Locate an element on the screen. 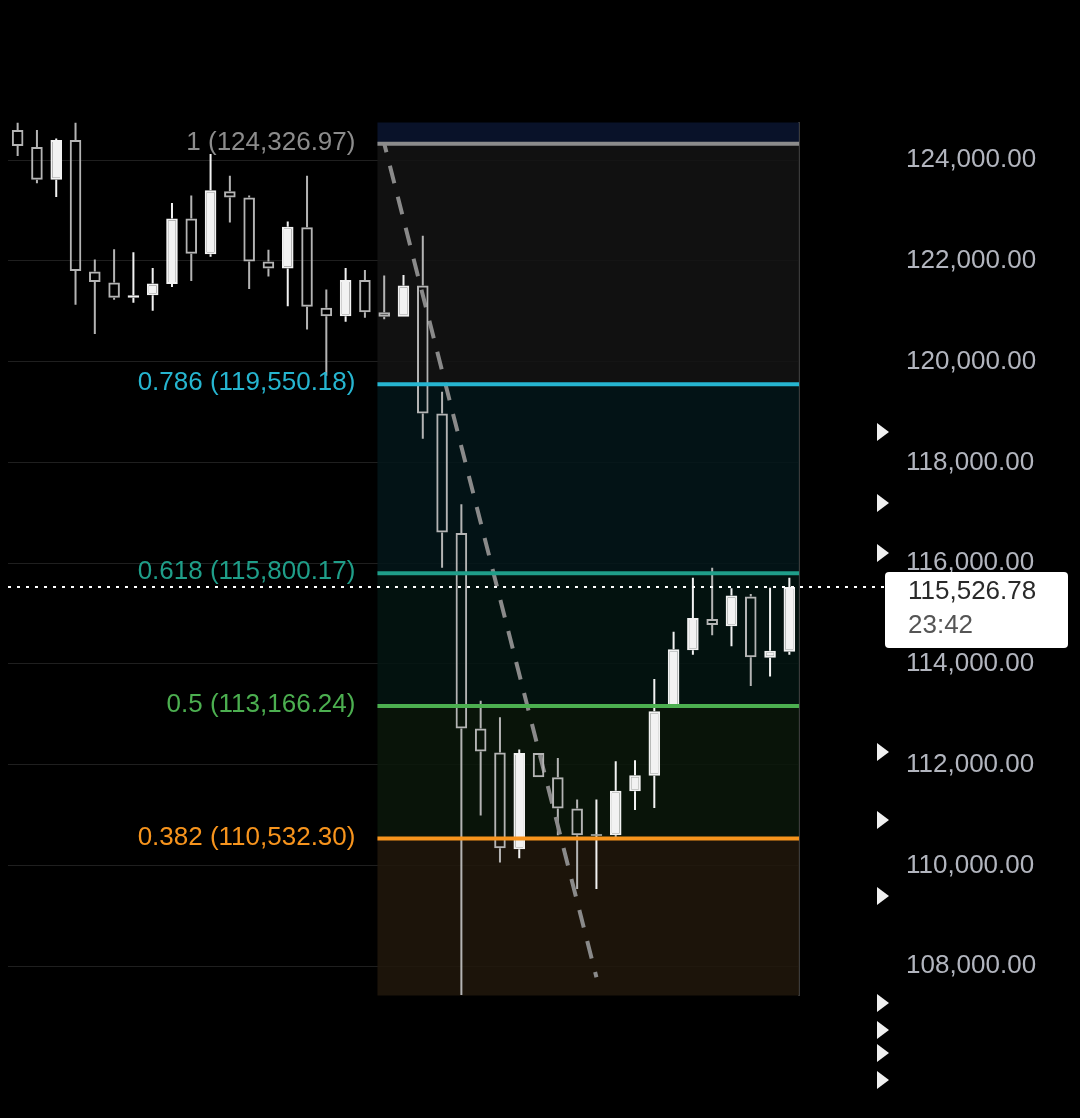 Image resolution: width=1080 pixels, height=1118 pixels. ref-line-label: 1 (124,326.97) is located at coordinates (271, 140).